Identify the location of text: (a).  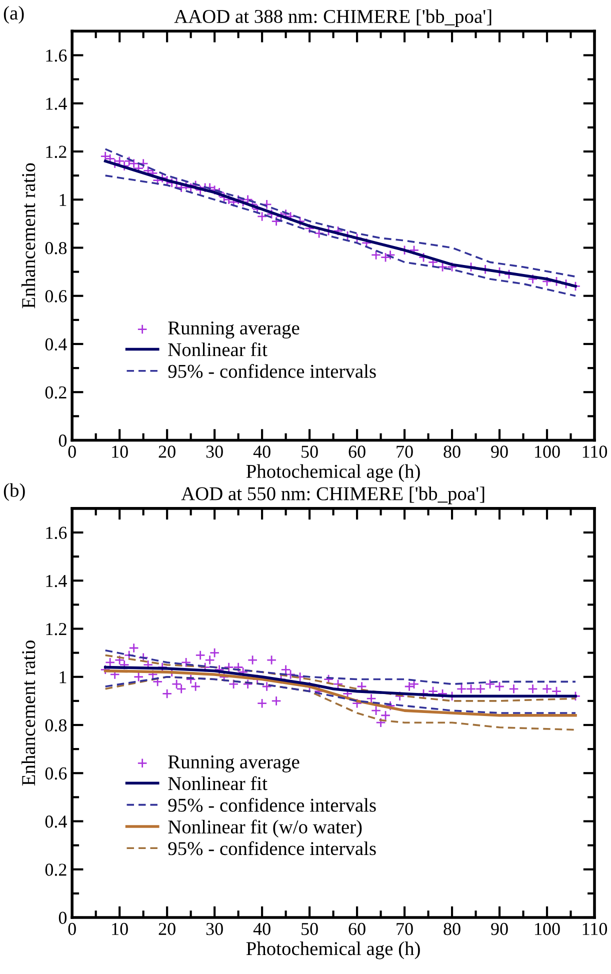
(14, 15).